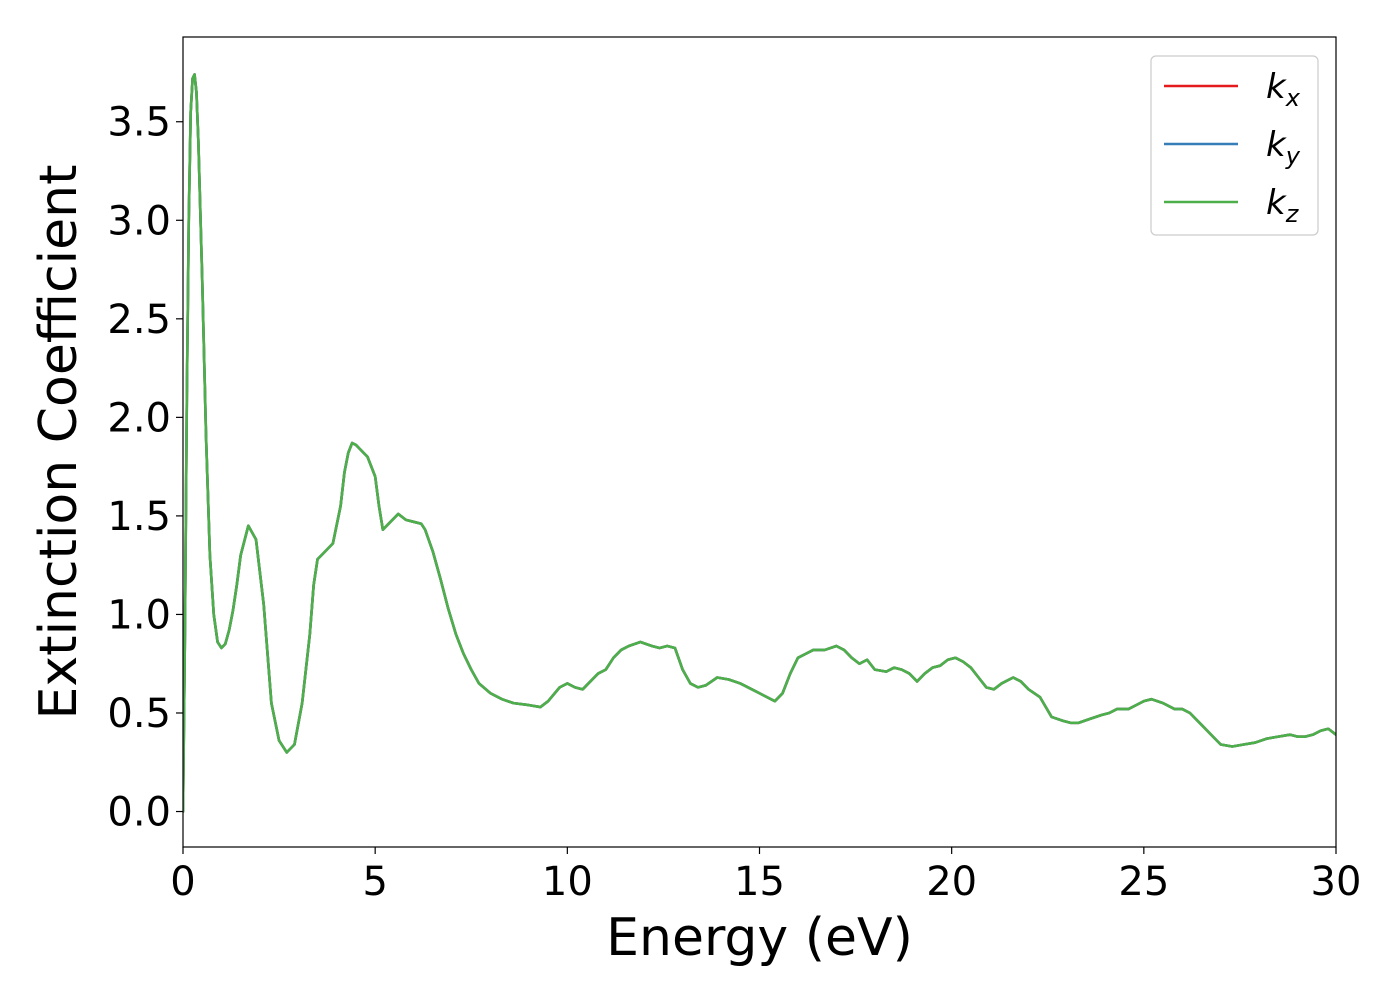 This screenshot has width=1400, height=1000. I want to click on y-tick-label: 0.0, so click(139, 813).